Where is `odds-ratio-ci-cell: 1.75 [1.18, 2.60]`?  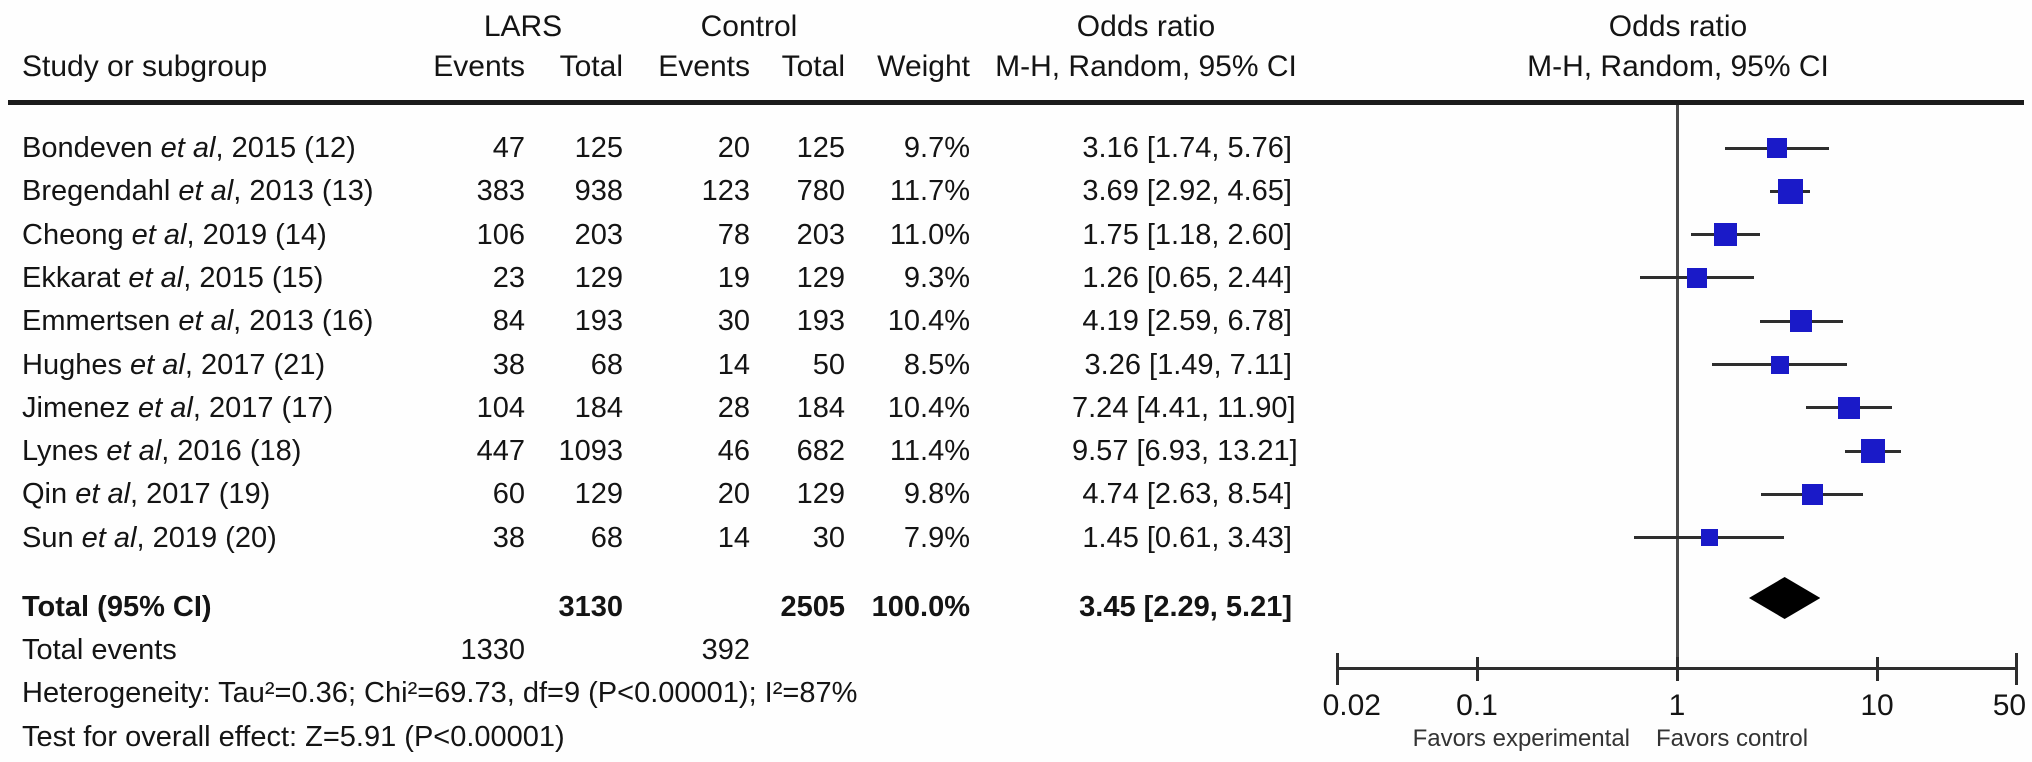 odds-ratio-ci-cell: 1.75 [1.18, 2.60] is located at coordinates (1187, 234).